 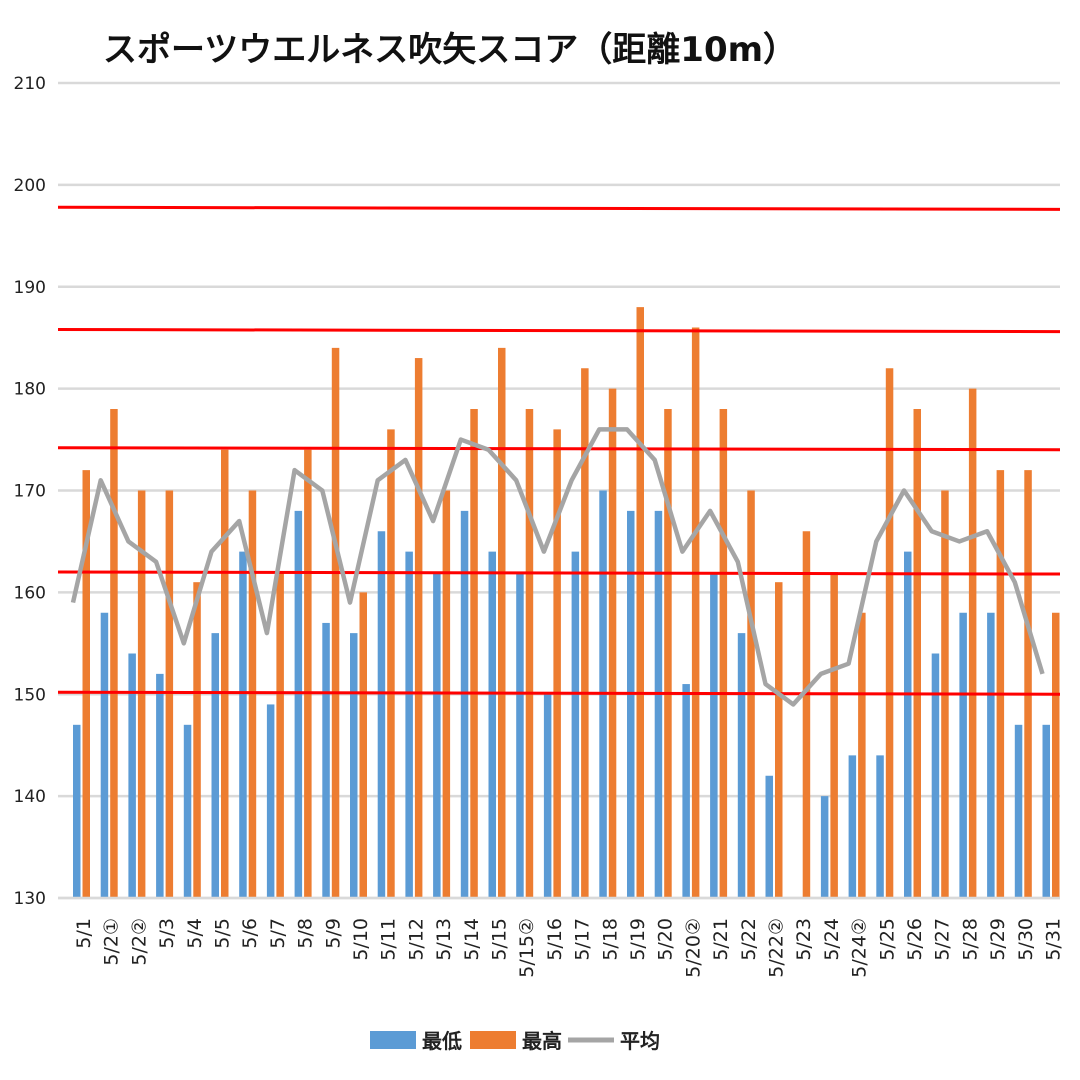 What do you see at coordinates (139, 942) in the screenshot?
I see `x-tick-label: 5/2②` at bounding box center [139, 942].